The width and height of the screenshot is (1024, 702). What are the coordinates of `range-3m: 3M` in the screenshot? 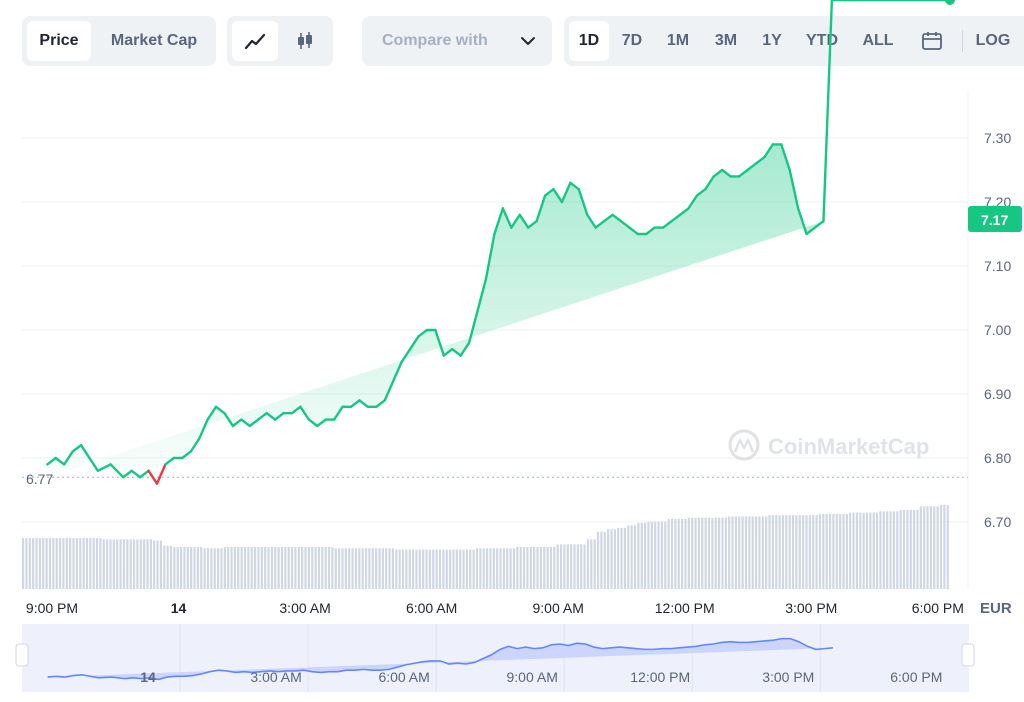 It's located at (726, 40).